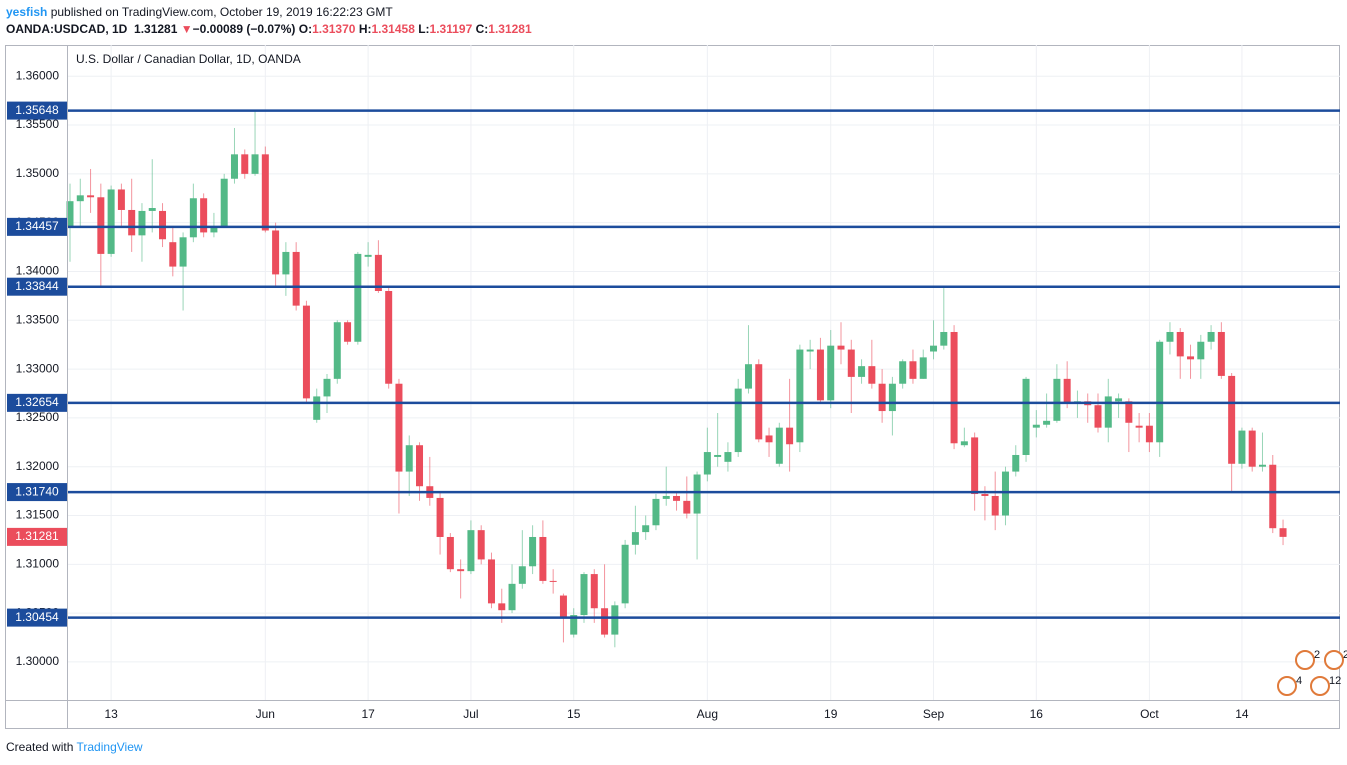 This screenshot has height=765, width=1347. I want to click on y-tick-label: 1.33500, so click(38, 319).